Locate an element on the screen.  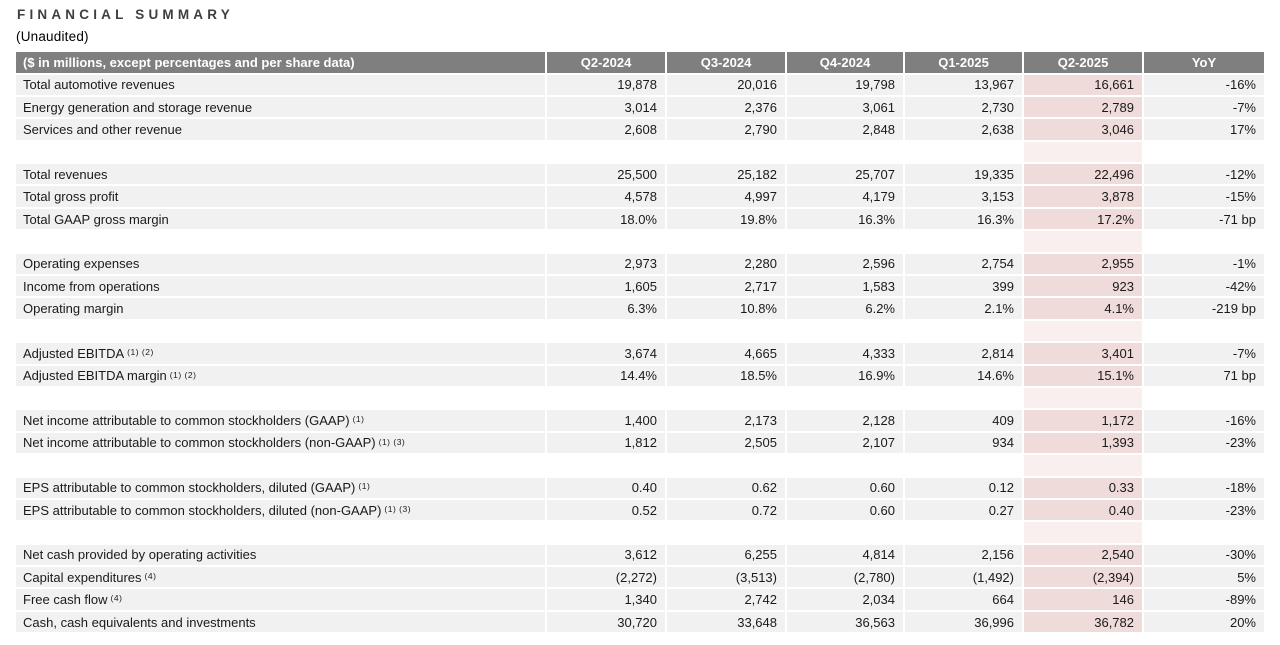
row-label-text: Capital expenditures is located at coordinates (82, 577).